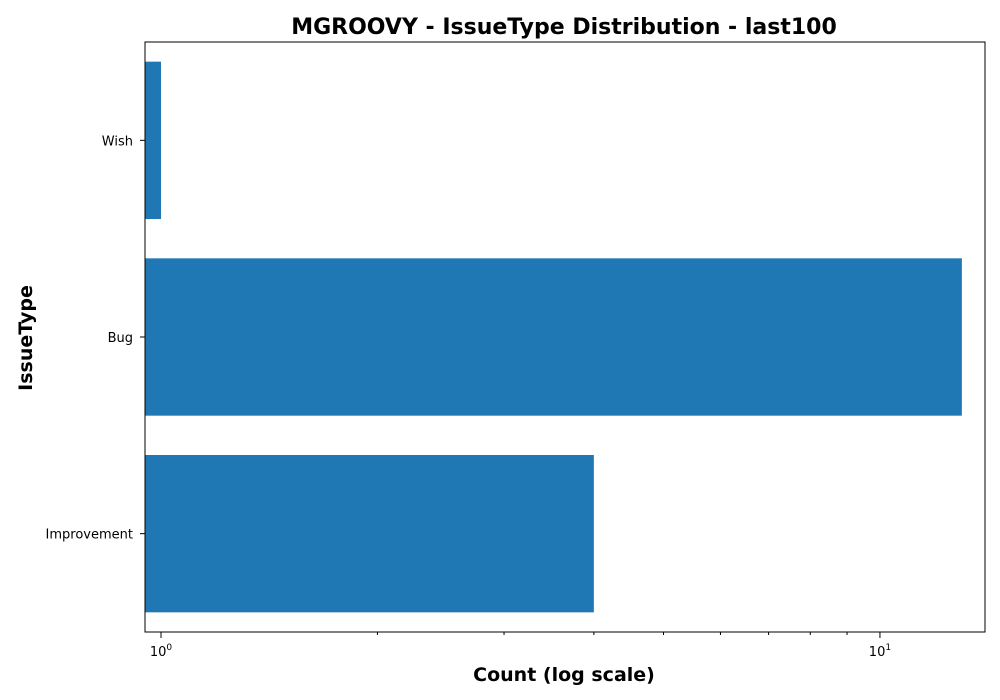 The image size is (1000, 700). Describe the element at coordinates (89, 535) in the screenshot. I see `y-tick-label-improvement: Improvement` at that location.